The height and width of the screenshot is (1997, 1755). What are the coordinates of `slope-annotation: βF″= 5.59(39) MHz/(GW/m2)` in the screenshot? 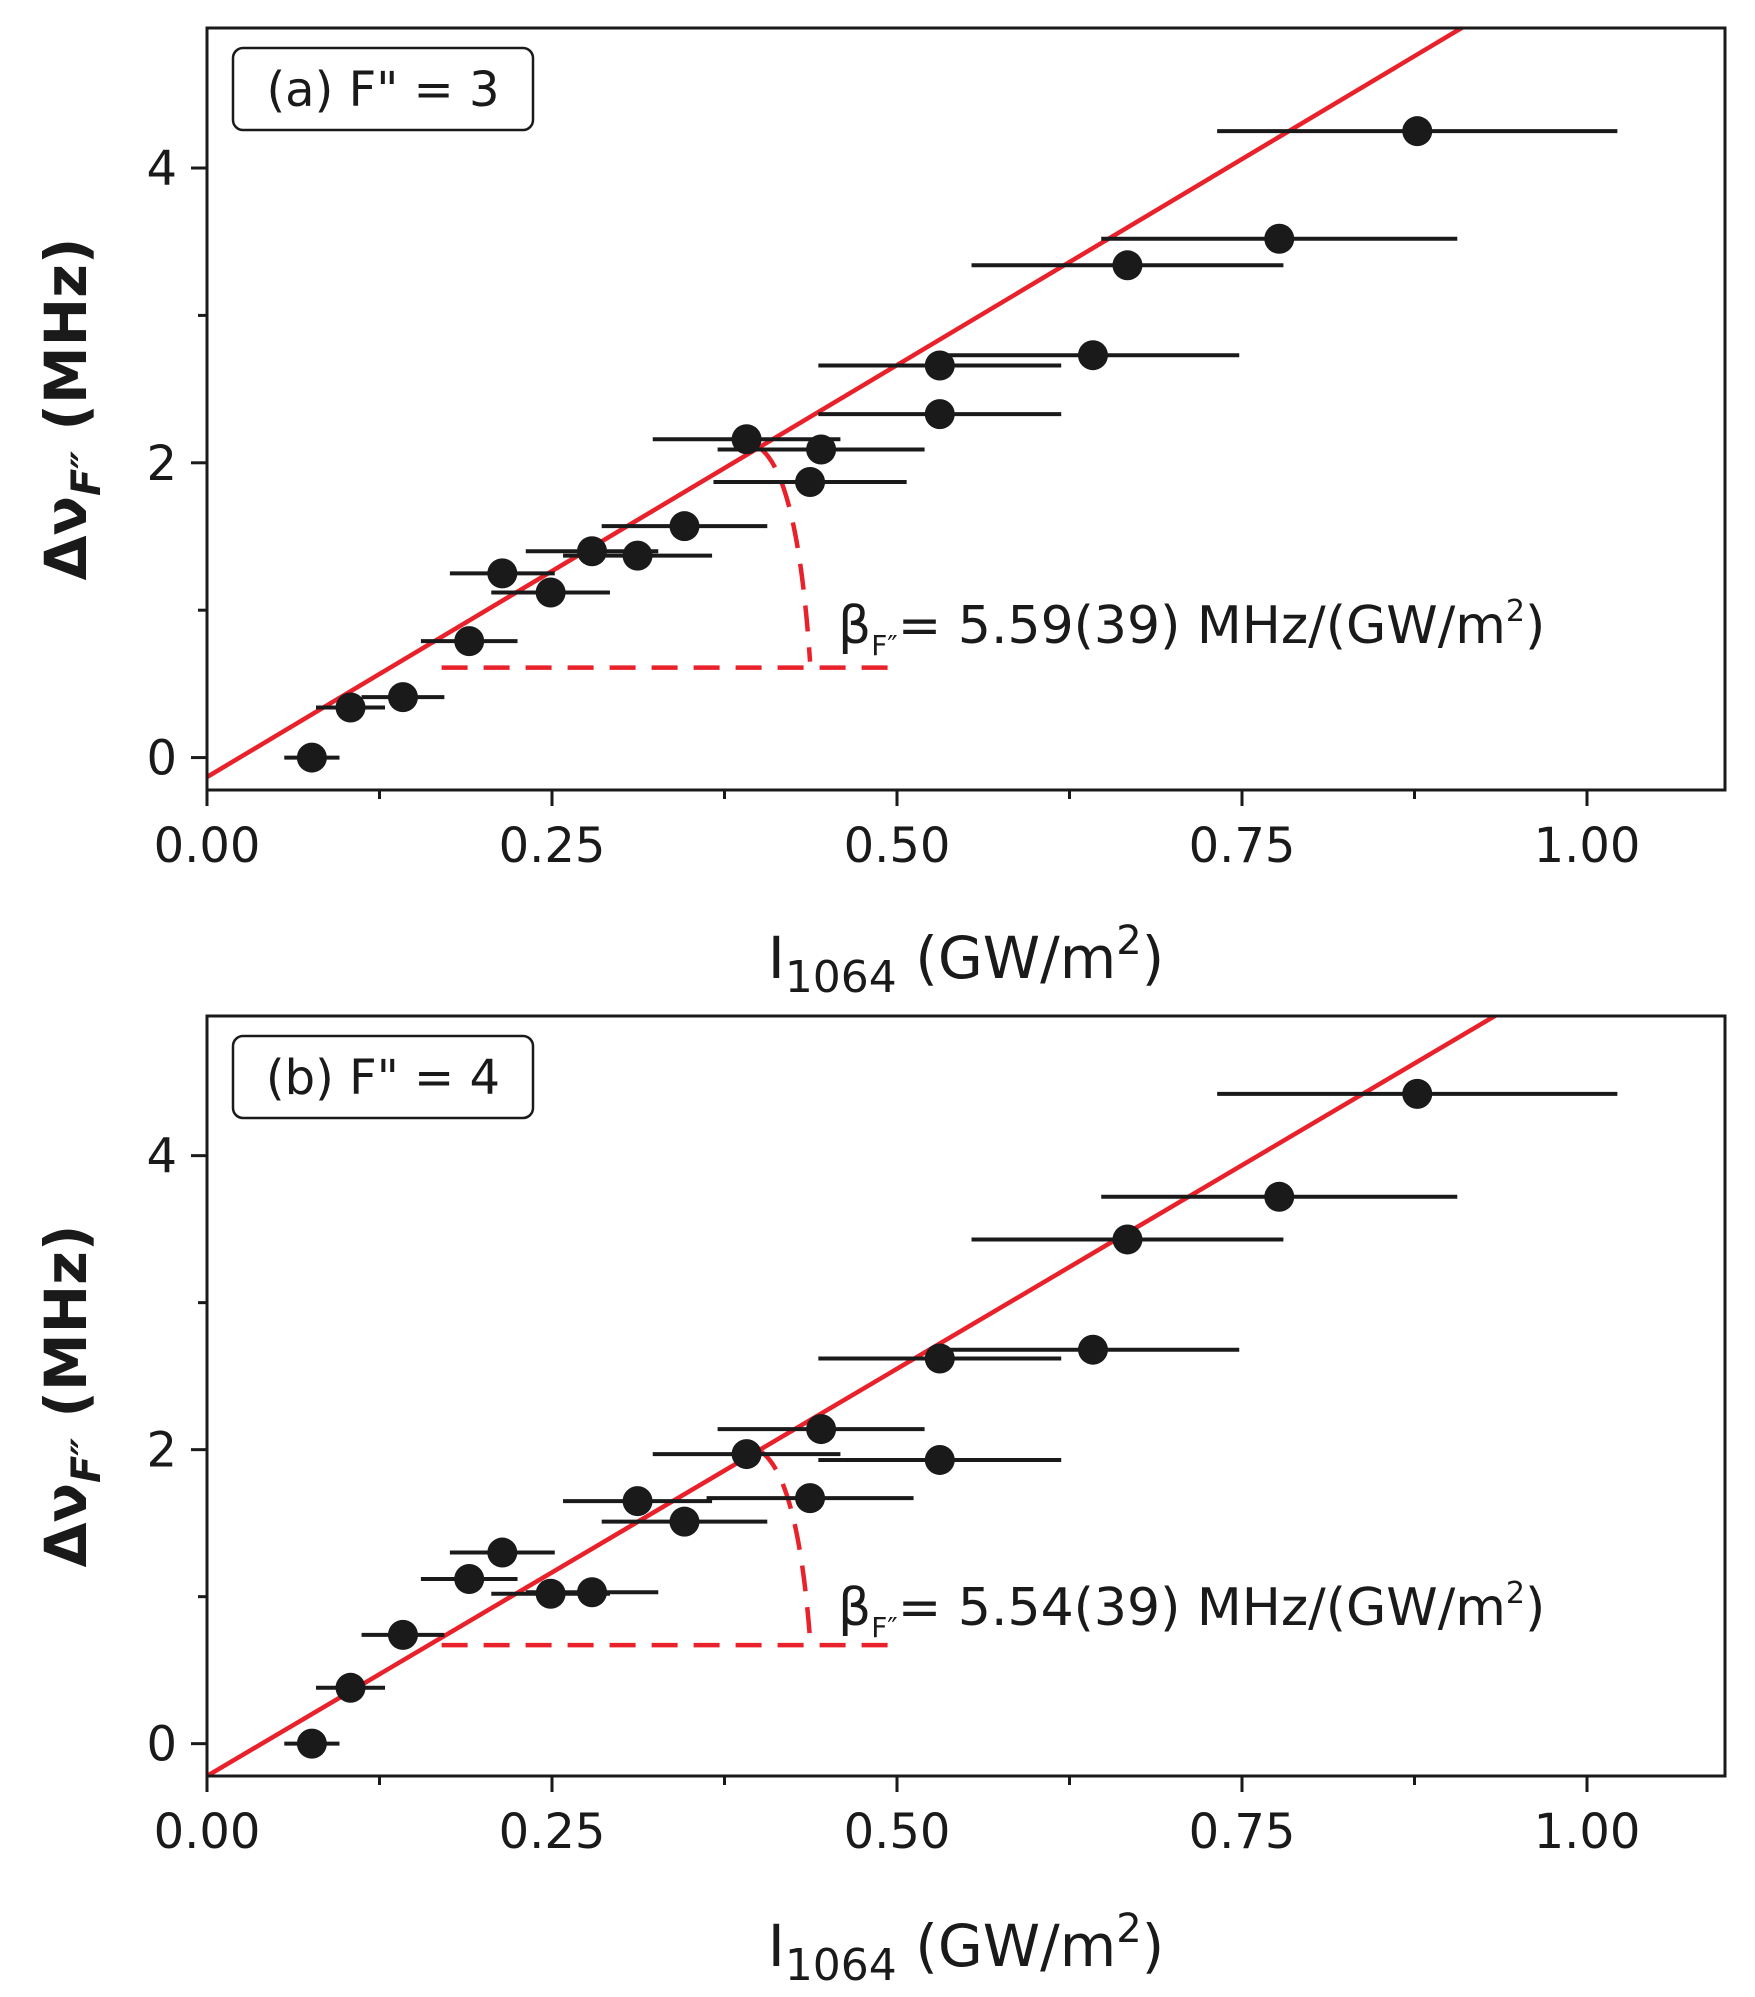 It's located at (1191, 628).